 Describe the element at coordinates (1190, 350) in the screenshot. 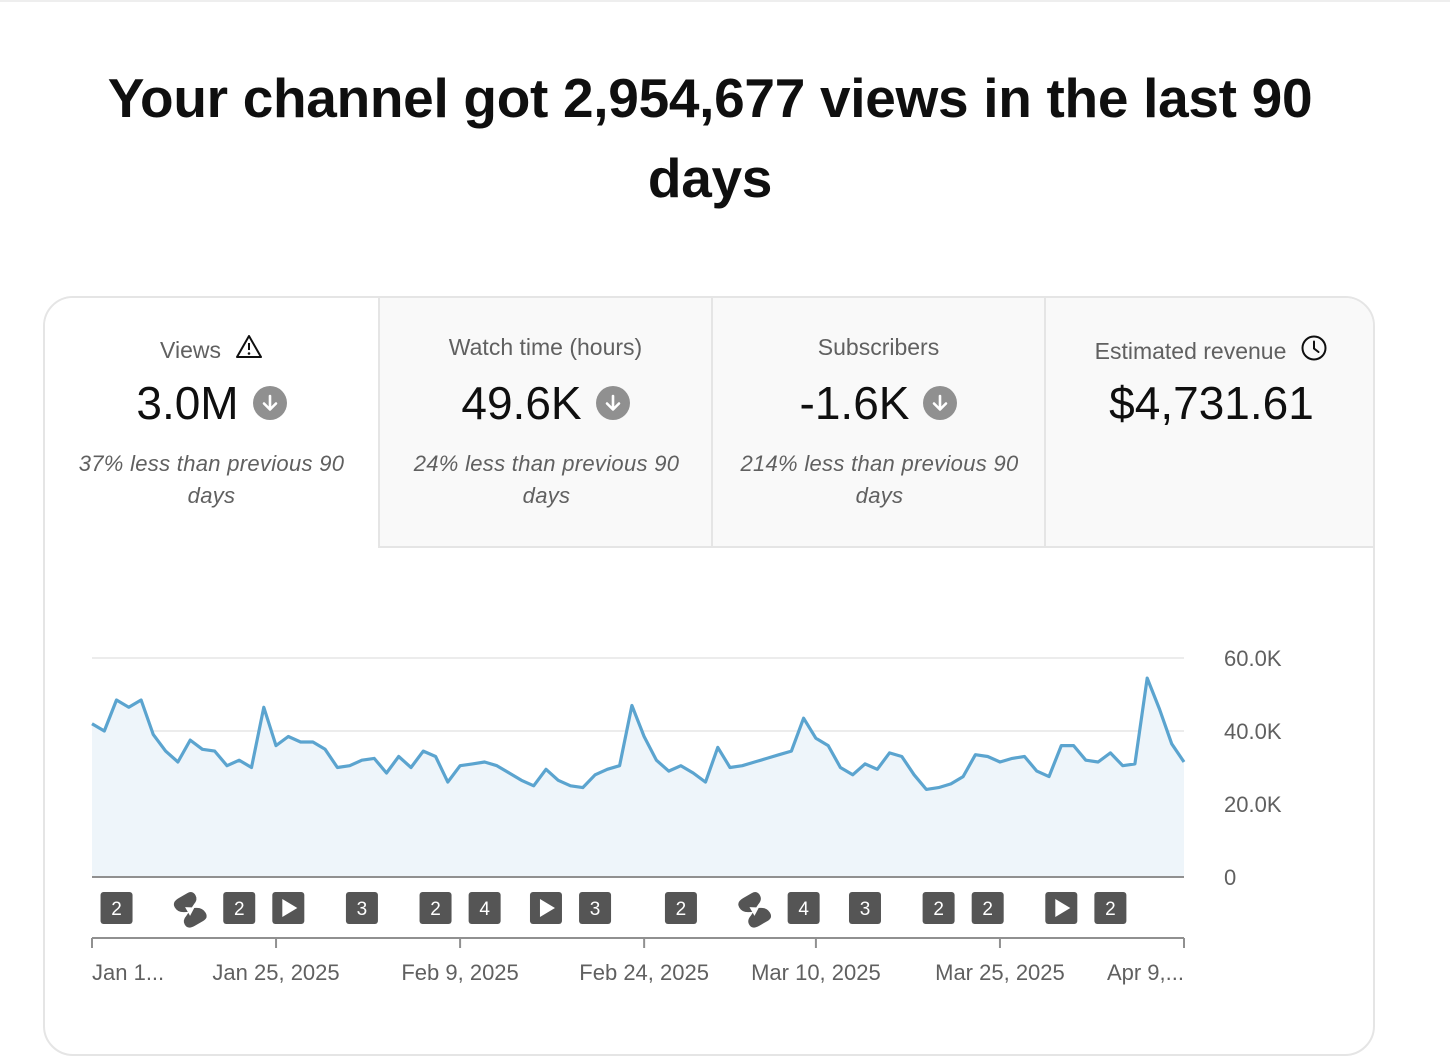

I see `tab-label: Estimated revenue` at that location.